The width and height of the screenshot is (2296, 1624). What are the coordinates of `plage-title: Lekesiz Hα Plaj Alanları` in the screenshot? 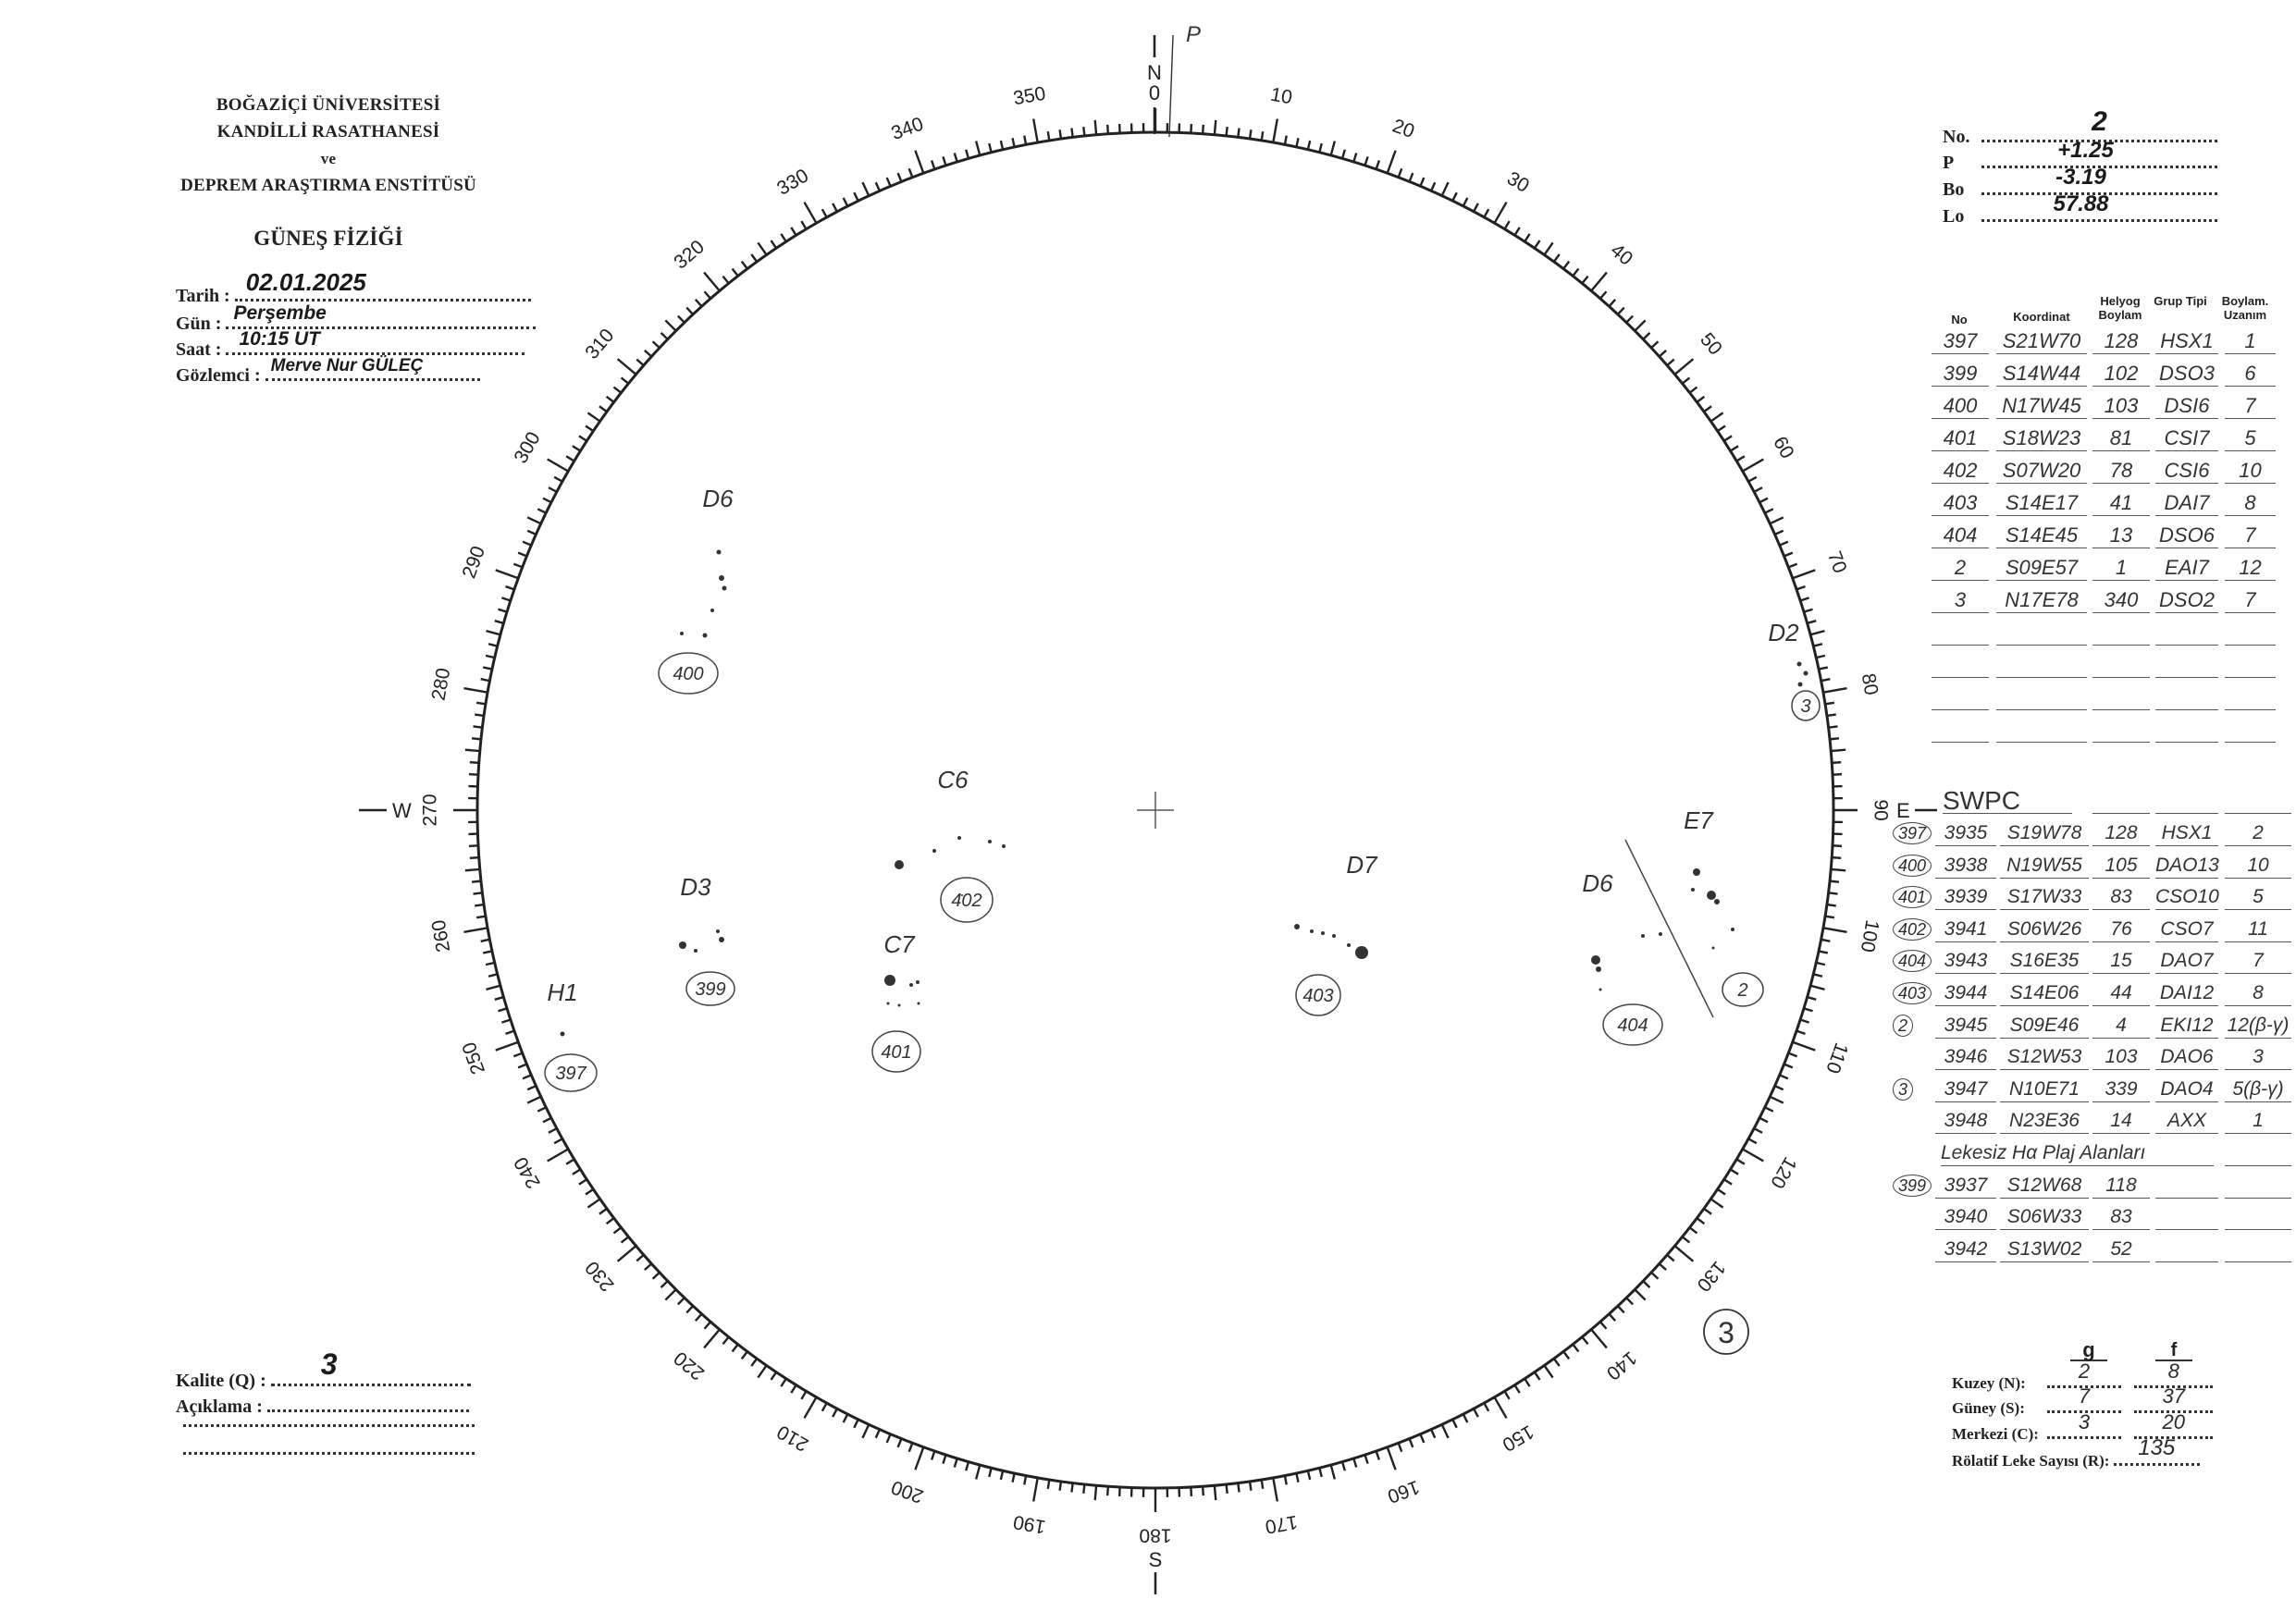 It's located at (2077, 1153).